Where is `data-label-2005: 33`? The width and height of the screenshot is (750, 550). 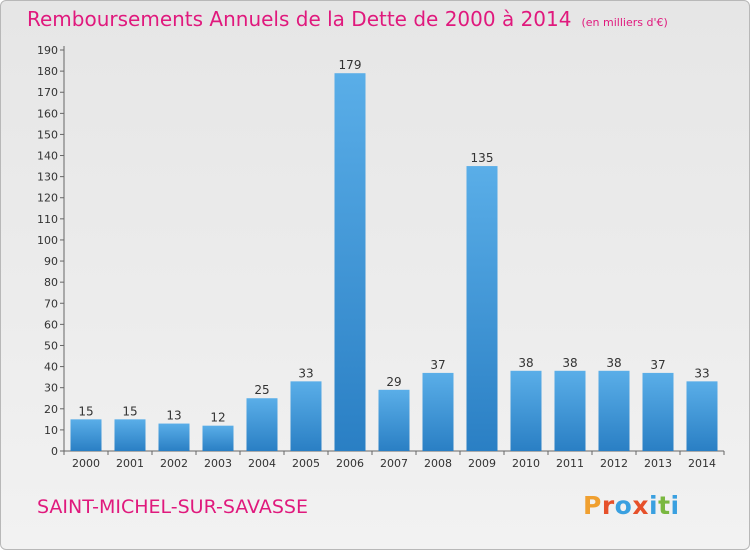
data-label-2005: 33 is located at coordinates (305, 373).